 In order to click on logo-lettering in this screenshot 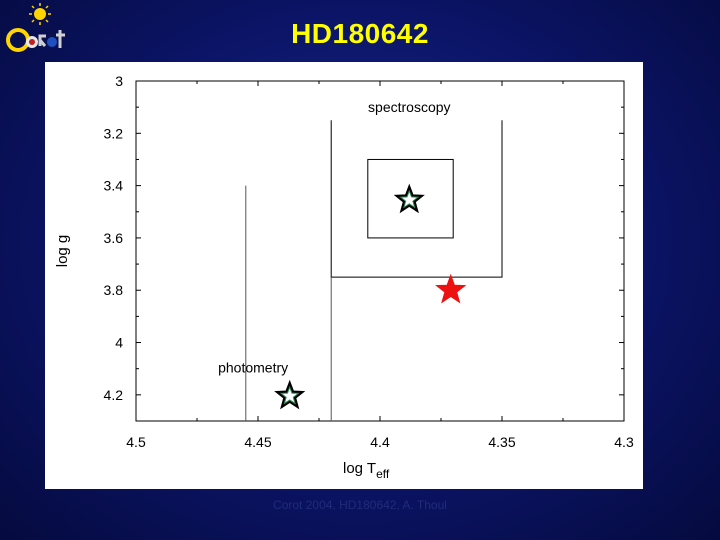, I will do `click(35, 40)`.